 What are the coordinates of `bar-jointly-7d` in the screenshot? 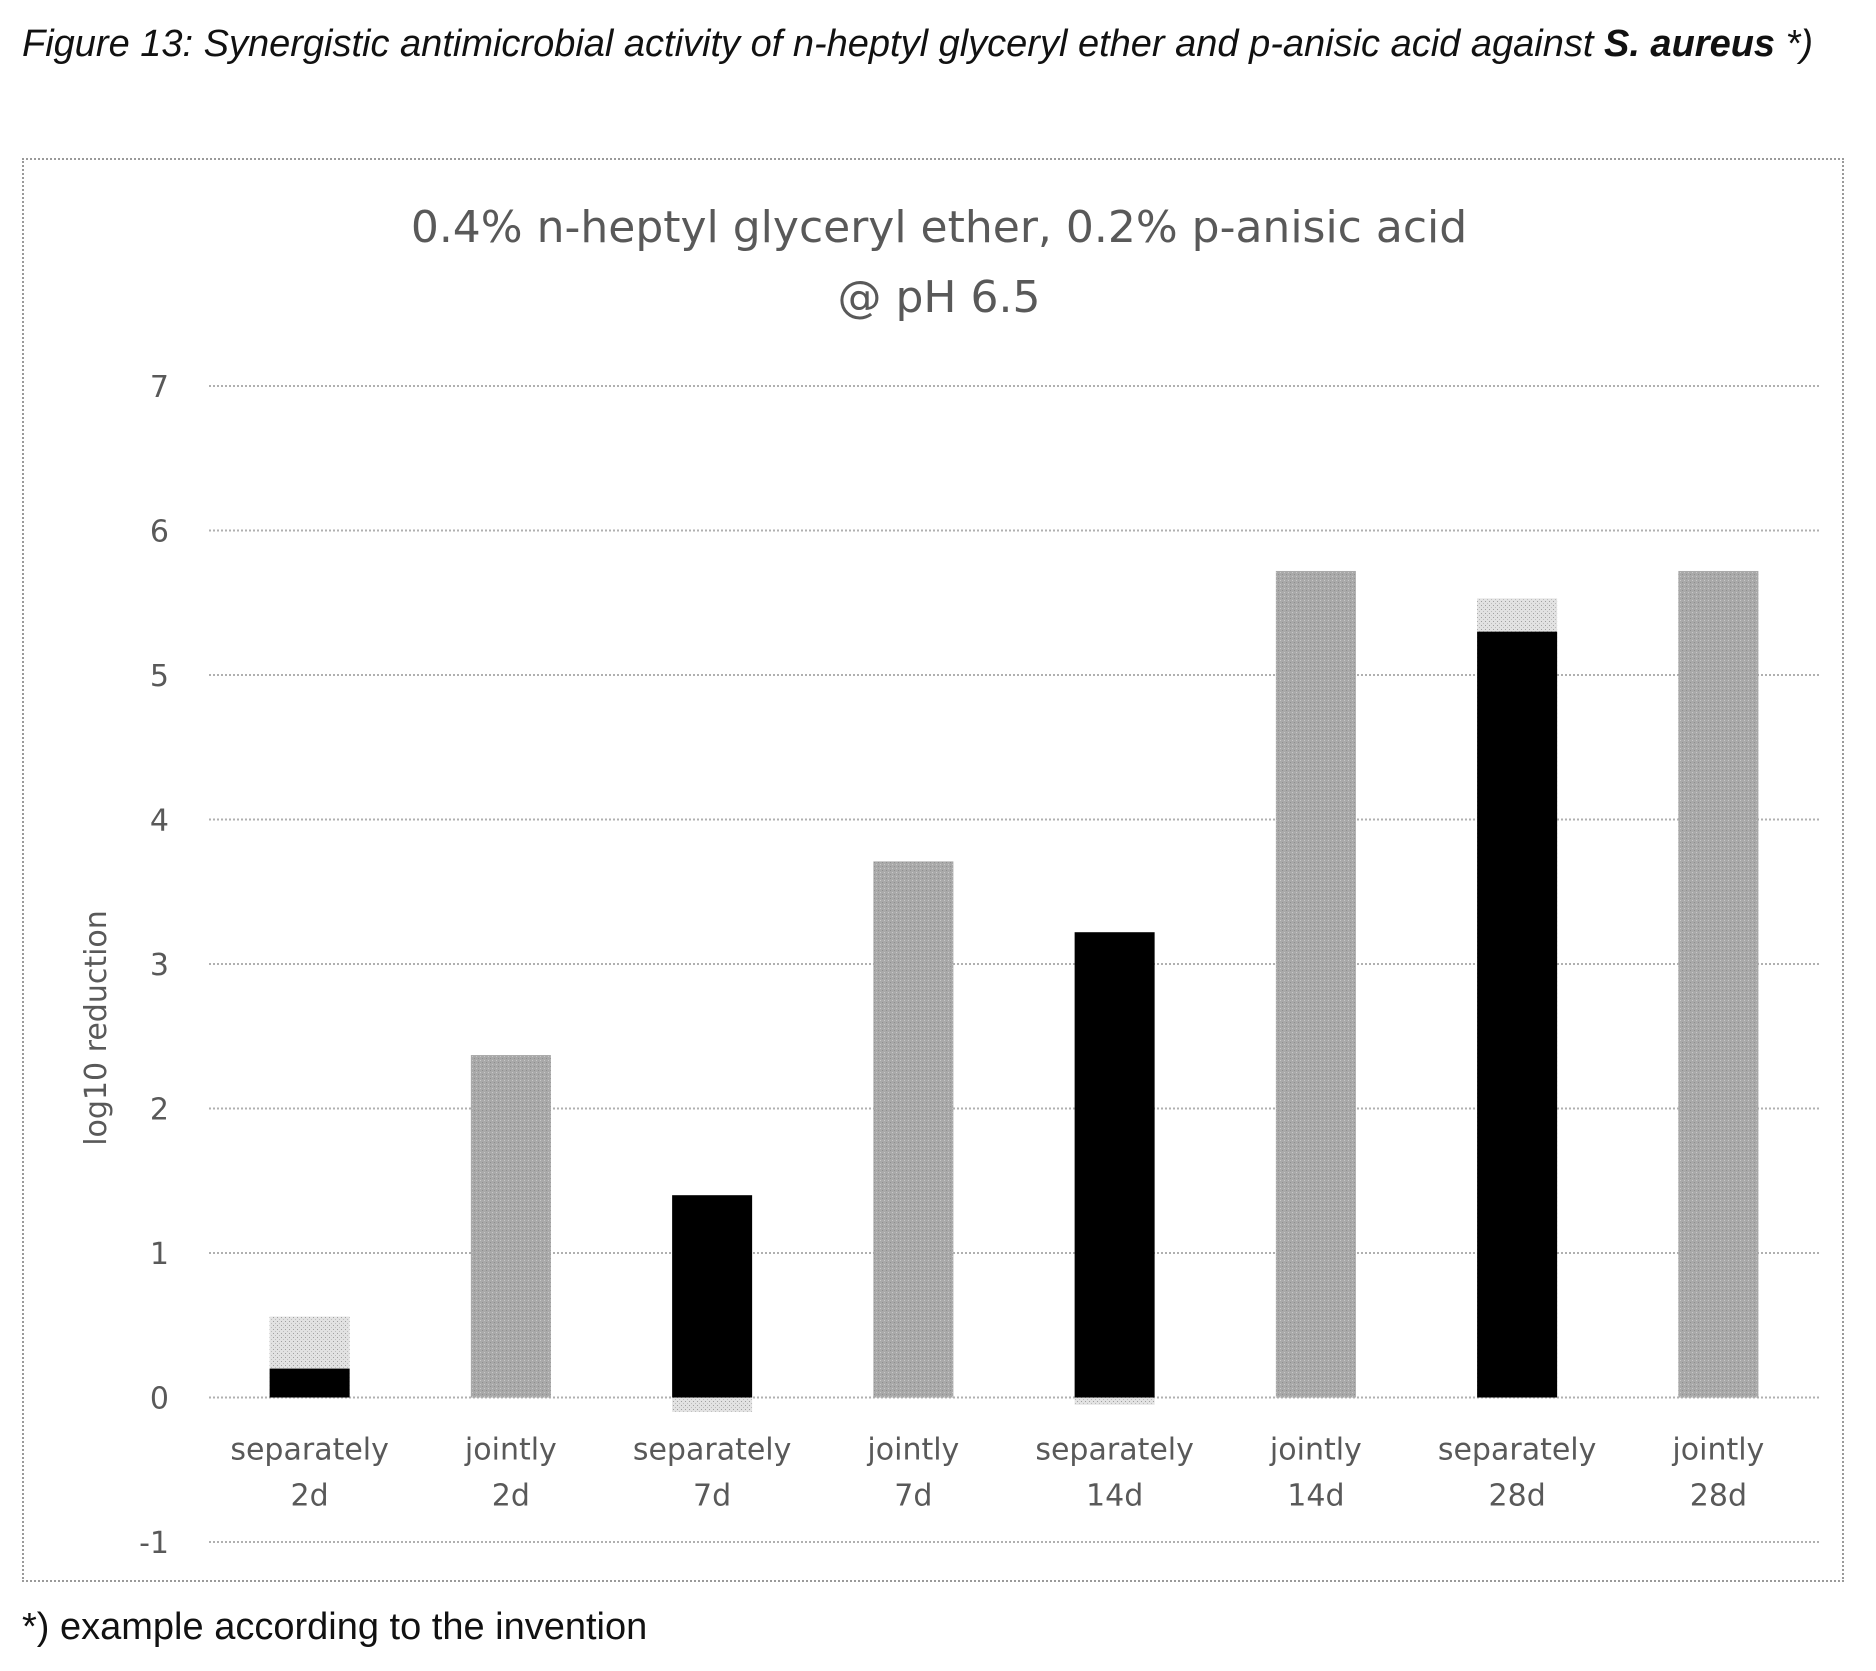 It's located at (913, 1129).